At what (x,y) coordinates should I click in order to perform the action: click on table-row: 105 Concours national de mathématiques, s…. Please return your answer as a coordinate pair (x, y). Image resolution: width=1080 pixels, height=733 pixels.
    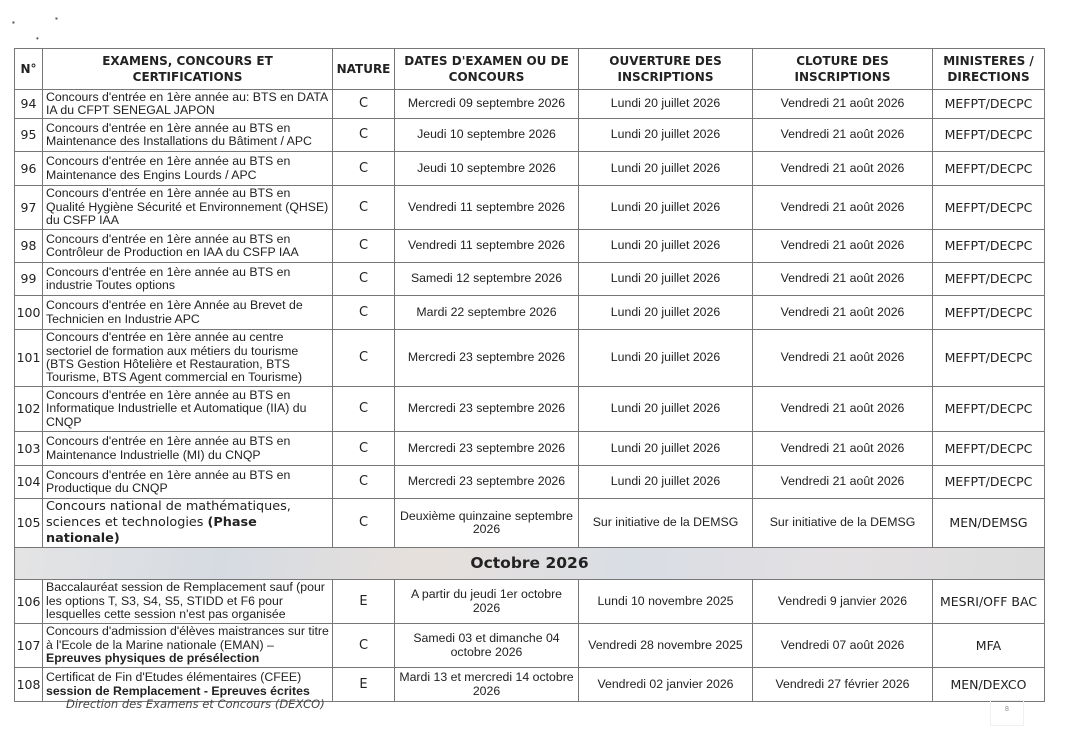
    Looking at the image, I should click on (529, 523).